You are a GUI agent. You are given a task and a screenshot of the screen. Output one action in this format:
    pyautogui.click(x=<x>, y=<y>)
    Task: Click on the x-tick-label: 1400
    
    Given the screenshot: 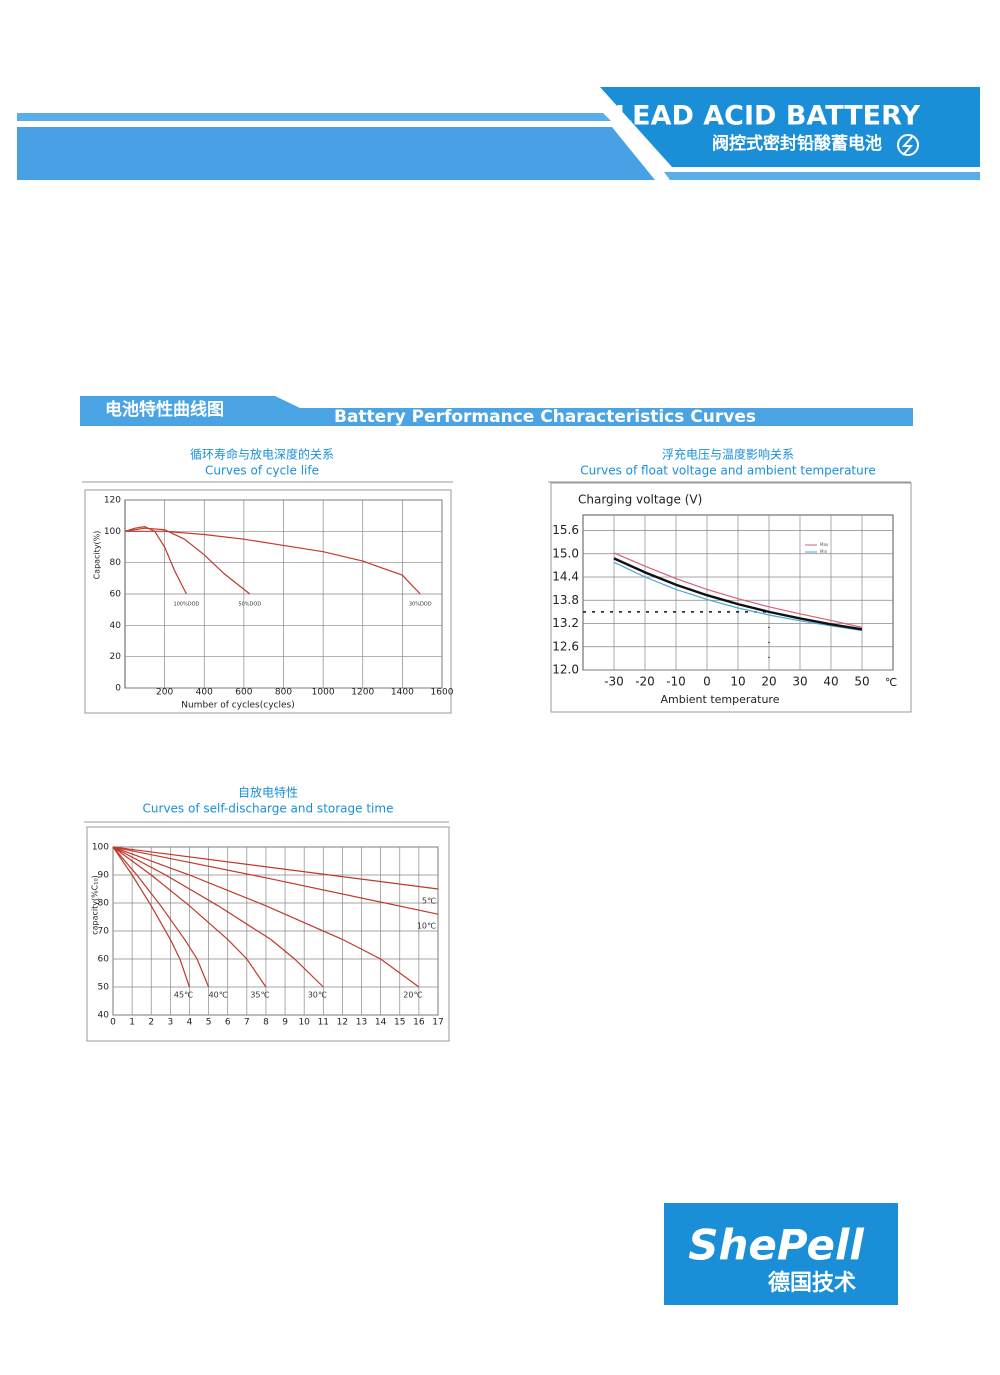 What is the action you would take?
    pyautogui.click(x=402, y=693)
    